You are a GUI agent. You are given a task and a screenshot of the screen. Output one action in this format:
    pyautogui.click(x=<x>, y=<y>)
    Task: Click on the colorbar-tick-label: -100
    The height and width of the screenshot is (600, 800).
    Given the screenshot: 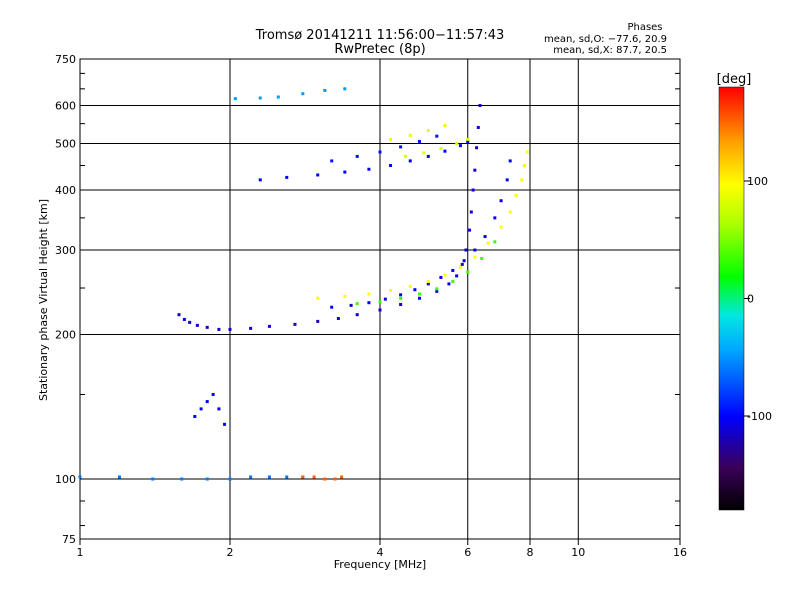 What is the action you would take?
    pyautogui.click(x=759, y=416)
    